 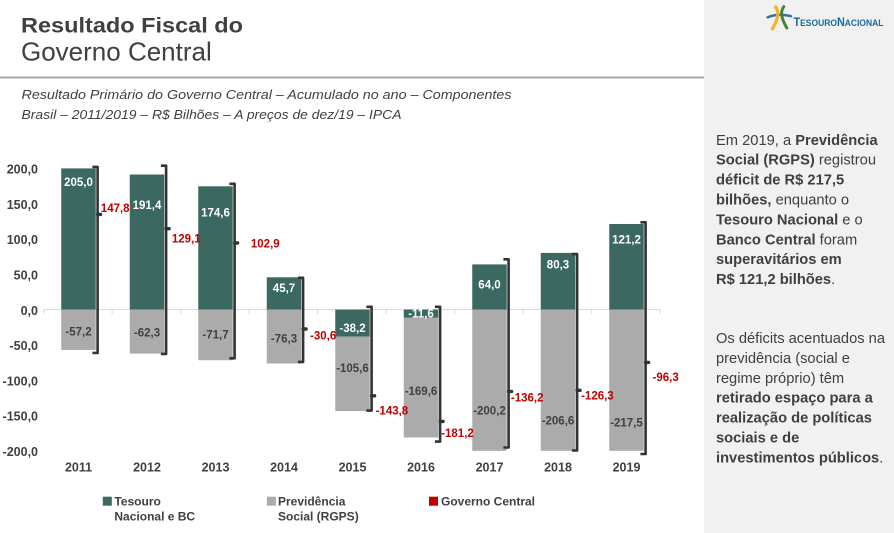 What do you see at coordinates (626, 424) in the screenshot?
I see `svg-text: -217,5` at bounding box center [626, 424].